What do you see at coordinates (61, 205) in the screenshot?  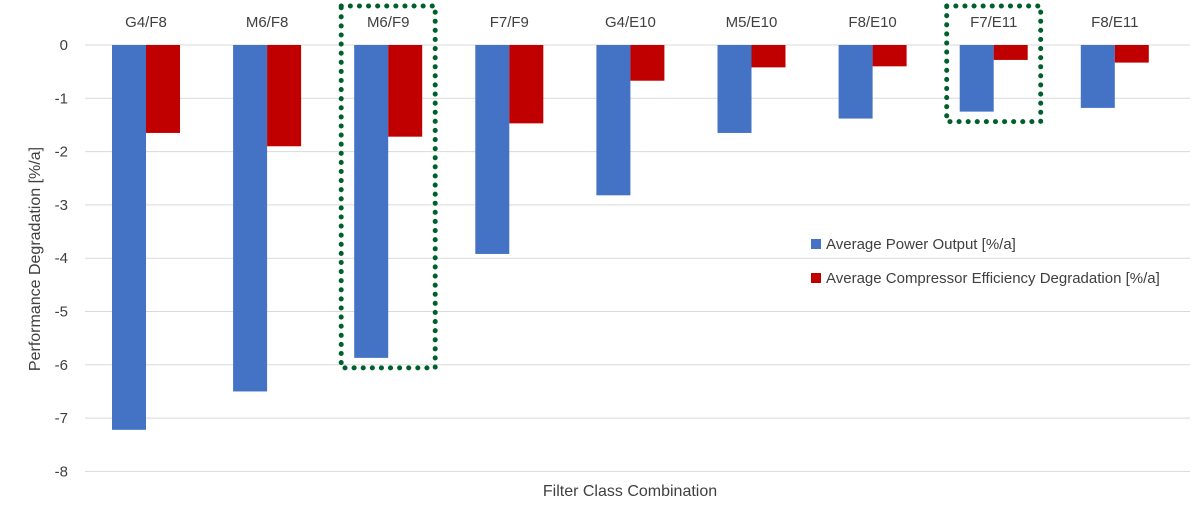 I see `y-tick-label: -3` at bounding box center [61, 205].